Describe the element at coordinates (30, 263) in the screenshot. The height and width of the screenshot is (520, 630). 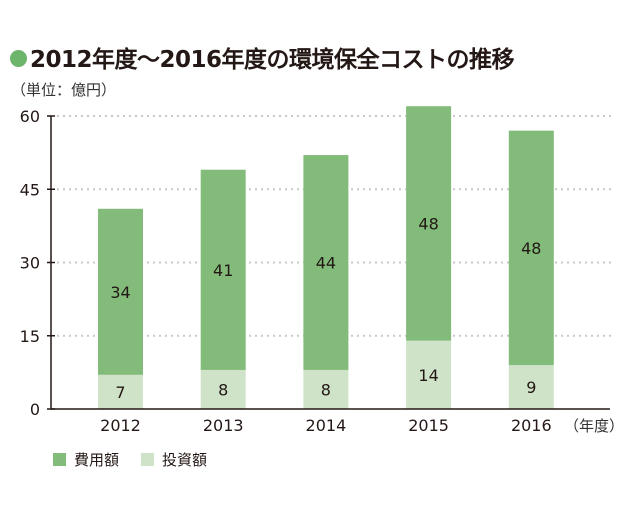
I see `y-tick-label: 30` at that location.